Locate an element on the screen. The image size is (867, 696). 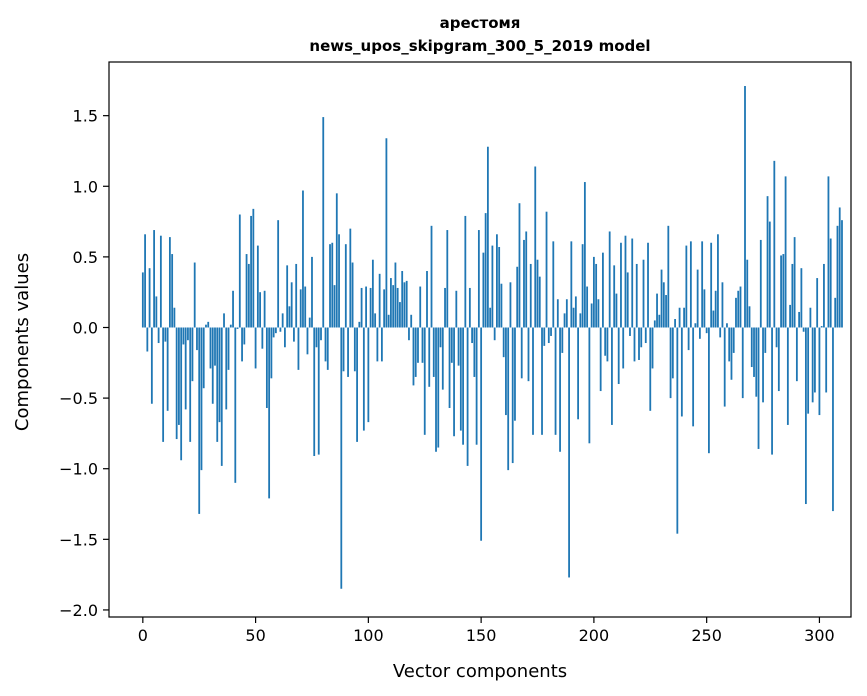
x-tick-label: 150 is located at coordinates (481, 635).